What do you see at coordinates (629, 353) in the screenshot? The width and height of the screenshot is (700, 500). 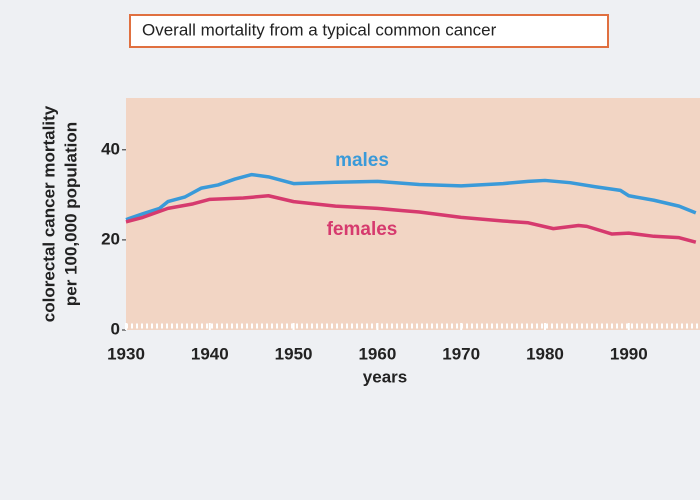 I see `x-tick-label: 1990` at bounding box center [629, 353].